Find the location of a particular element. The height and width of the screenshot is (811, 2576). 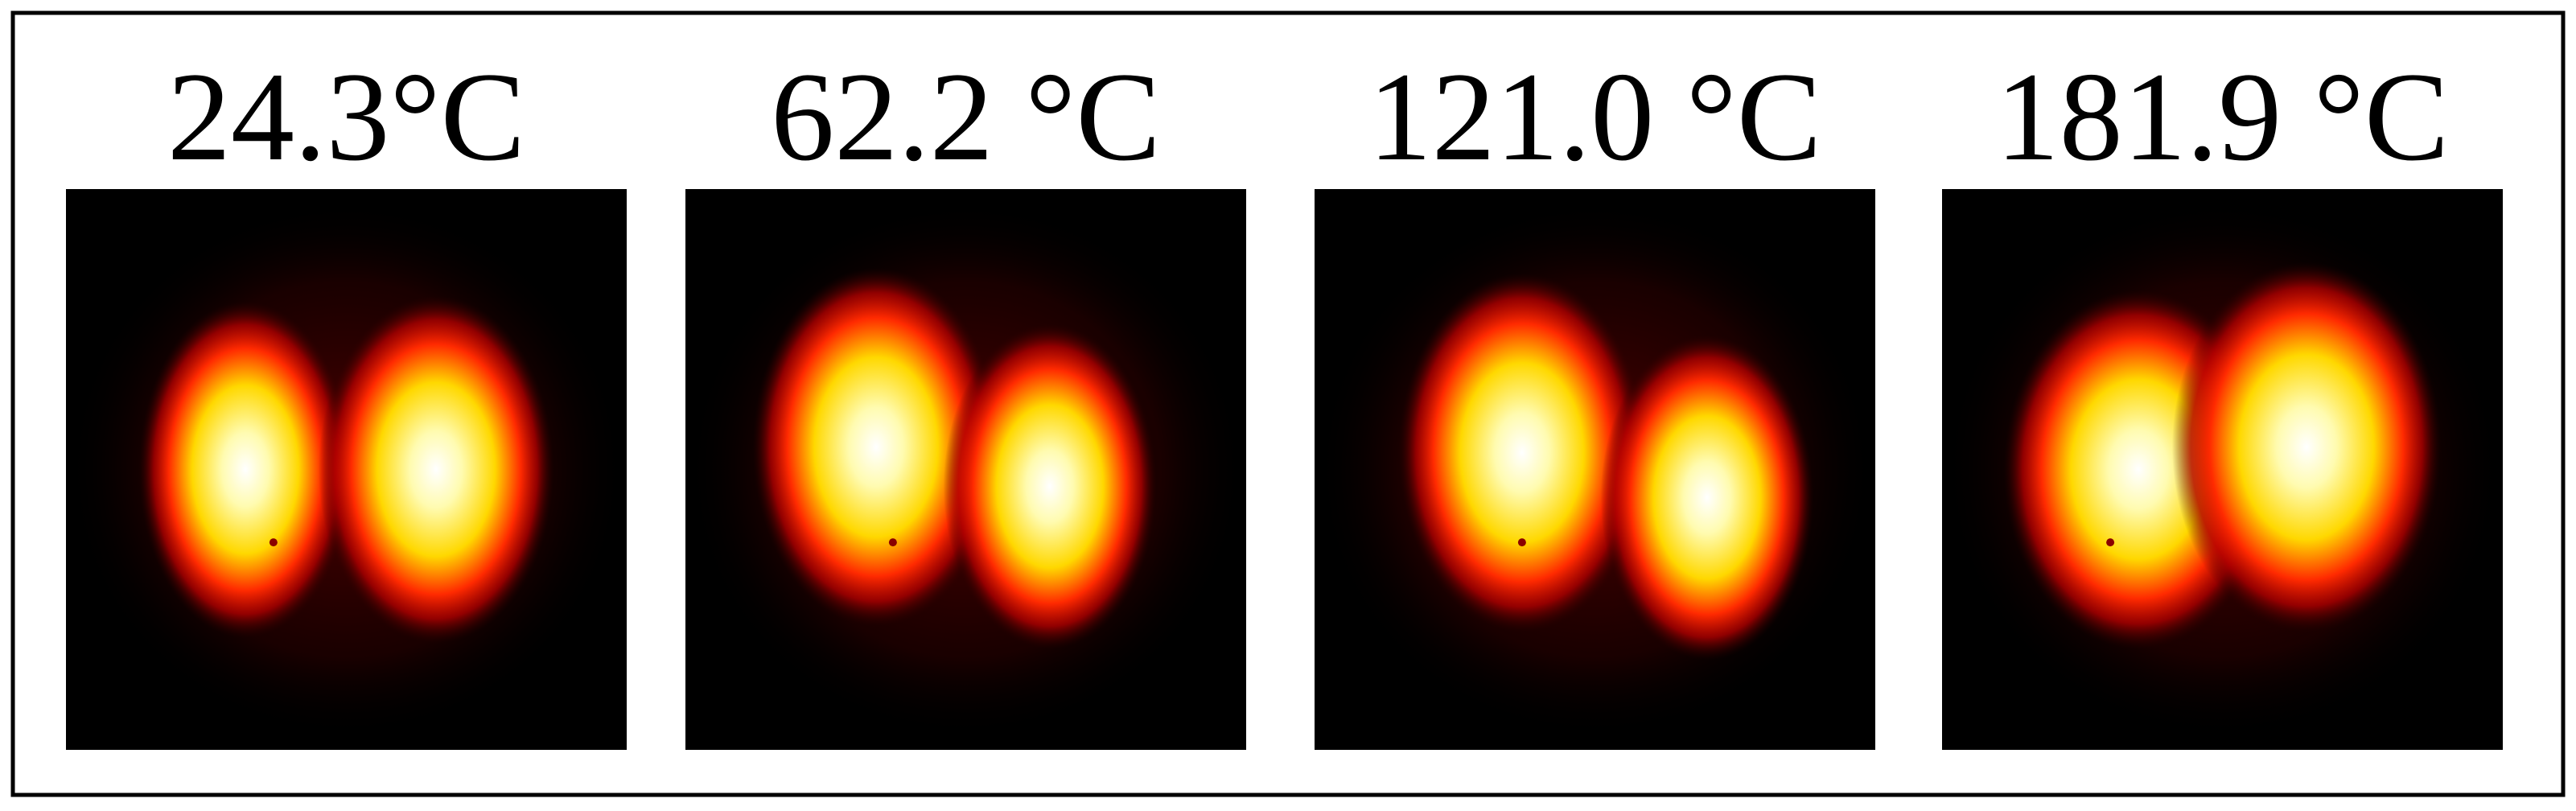

panel-label: 181.9 °C is located at coordinates (2223, 117).